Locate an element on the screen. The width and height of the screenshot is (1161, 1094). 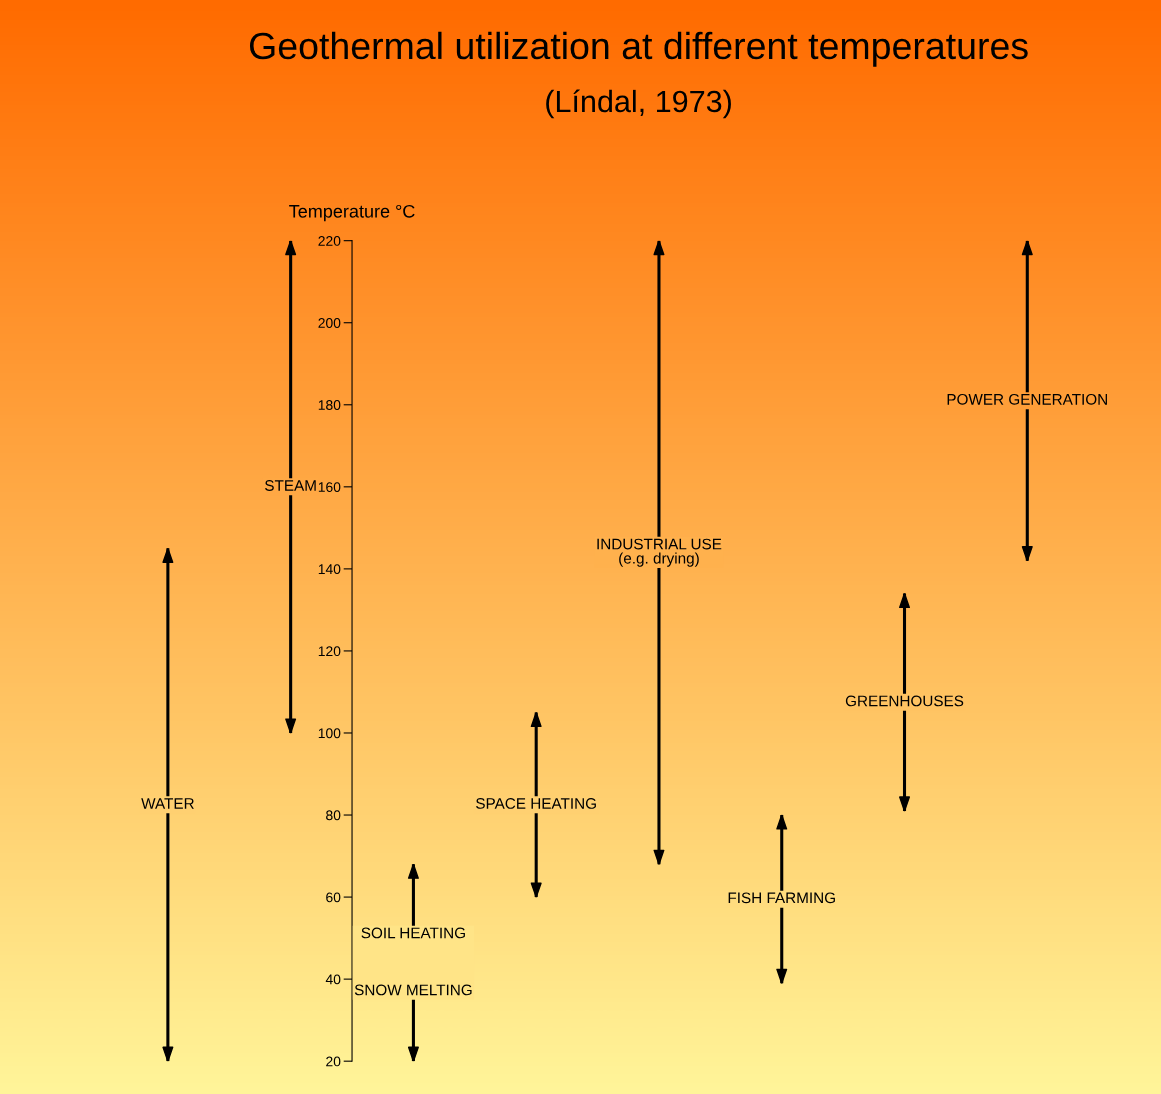
x-tick-label: STEAM is located at coordinates (290, 485).